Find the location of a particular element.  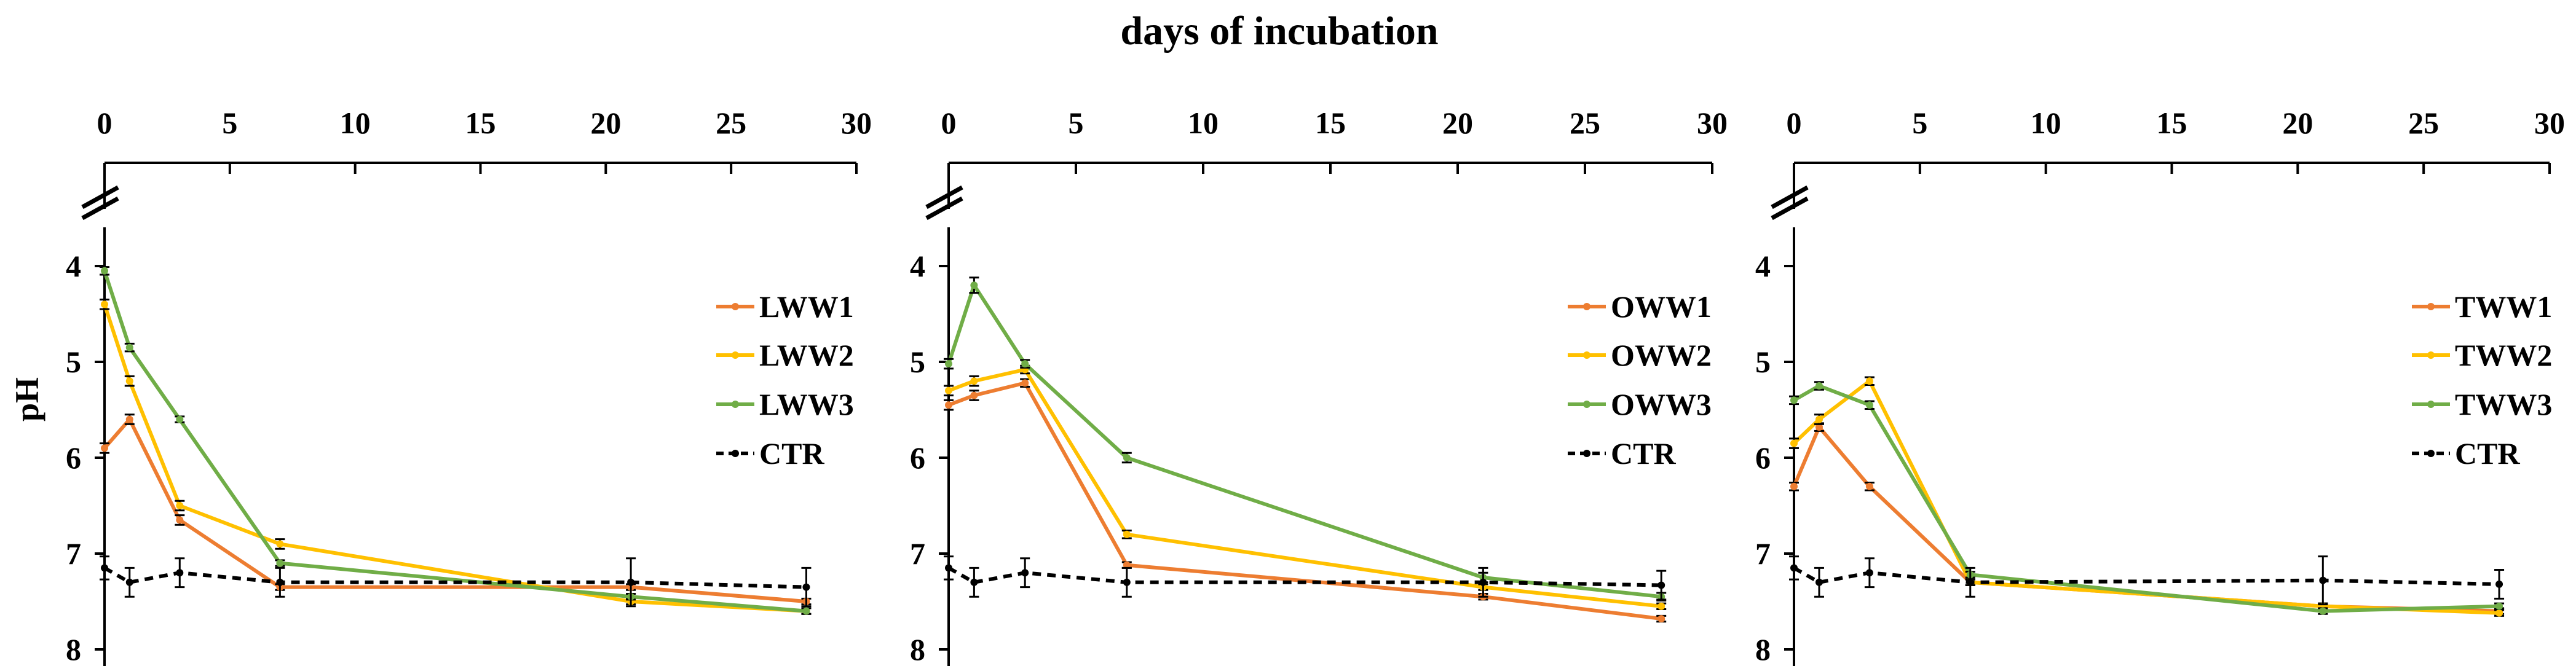

series-tww3 is located at coordinates (2147, 498).